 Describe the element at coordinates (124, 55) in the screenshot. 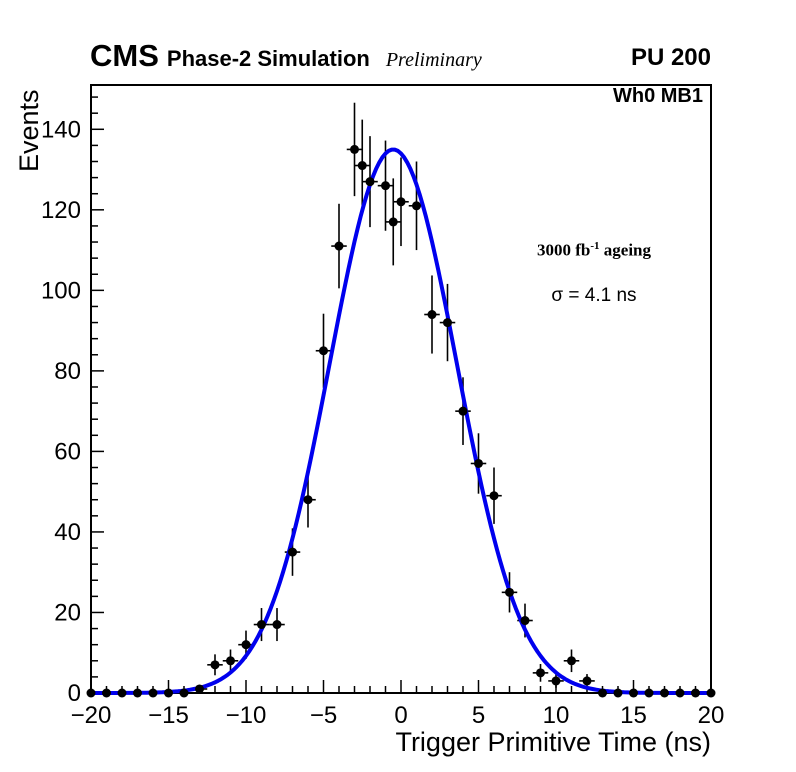

I see `experiment-label: CMS` at that location.